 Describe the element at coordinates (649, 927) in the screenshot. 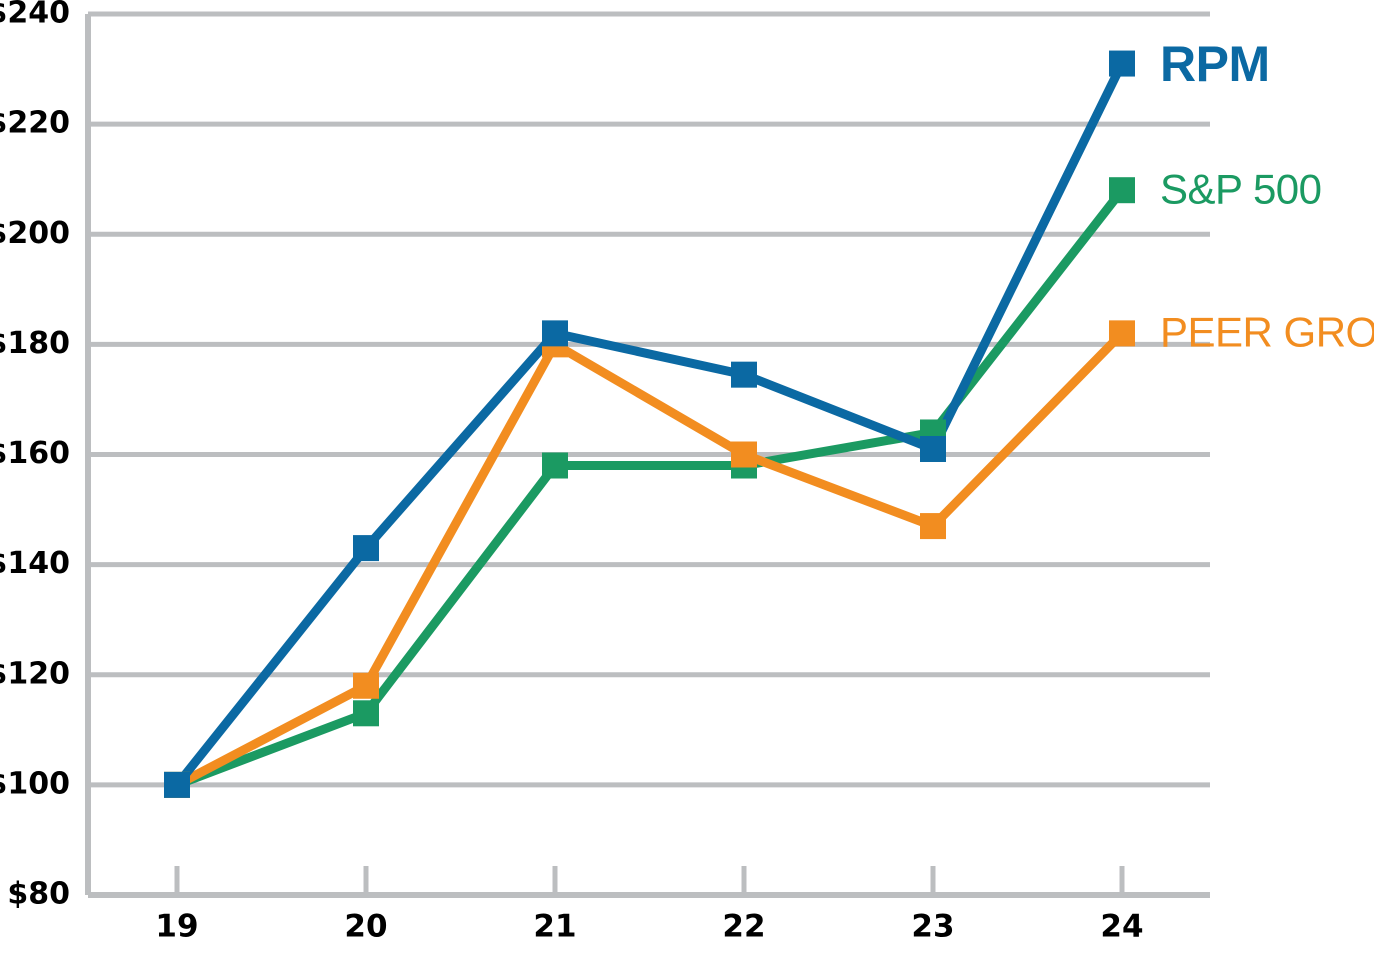

I see `x-axis-labels-group: 19 20 21 22 23 24` at that location.